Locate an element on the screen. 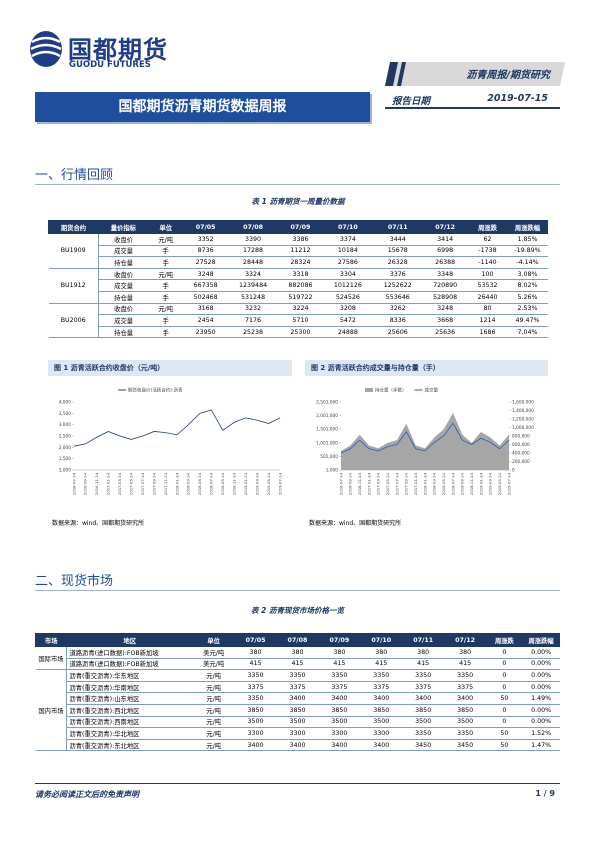 This screenshot has width=595, height=842. x-tick-label: 2017-01-14 is located at coordinates (108, 483).